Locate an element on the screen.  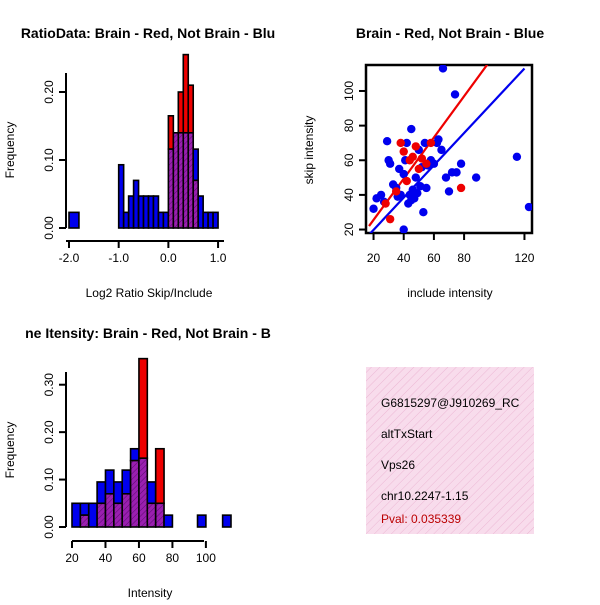
intensity-y-label: Frequency is located at coordinates (10, 450).